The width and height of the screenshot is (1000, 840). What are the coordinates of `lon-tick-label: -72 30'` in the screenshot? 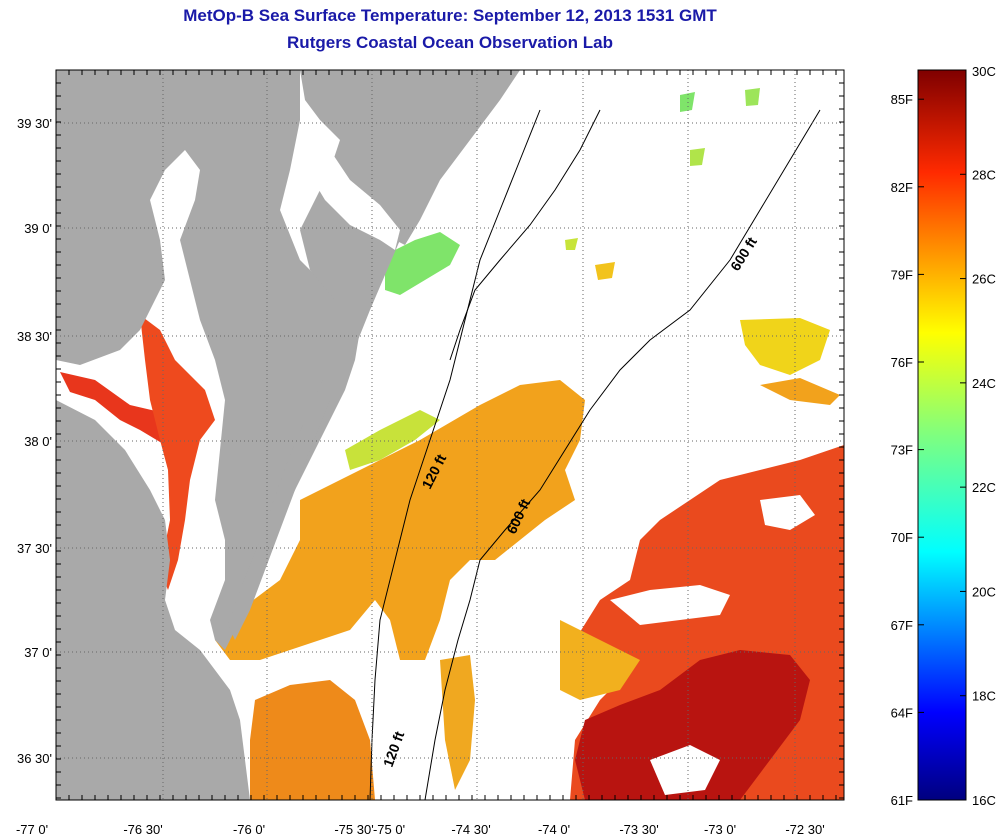 It's located at (804, 829).